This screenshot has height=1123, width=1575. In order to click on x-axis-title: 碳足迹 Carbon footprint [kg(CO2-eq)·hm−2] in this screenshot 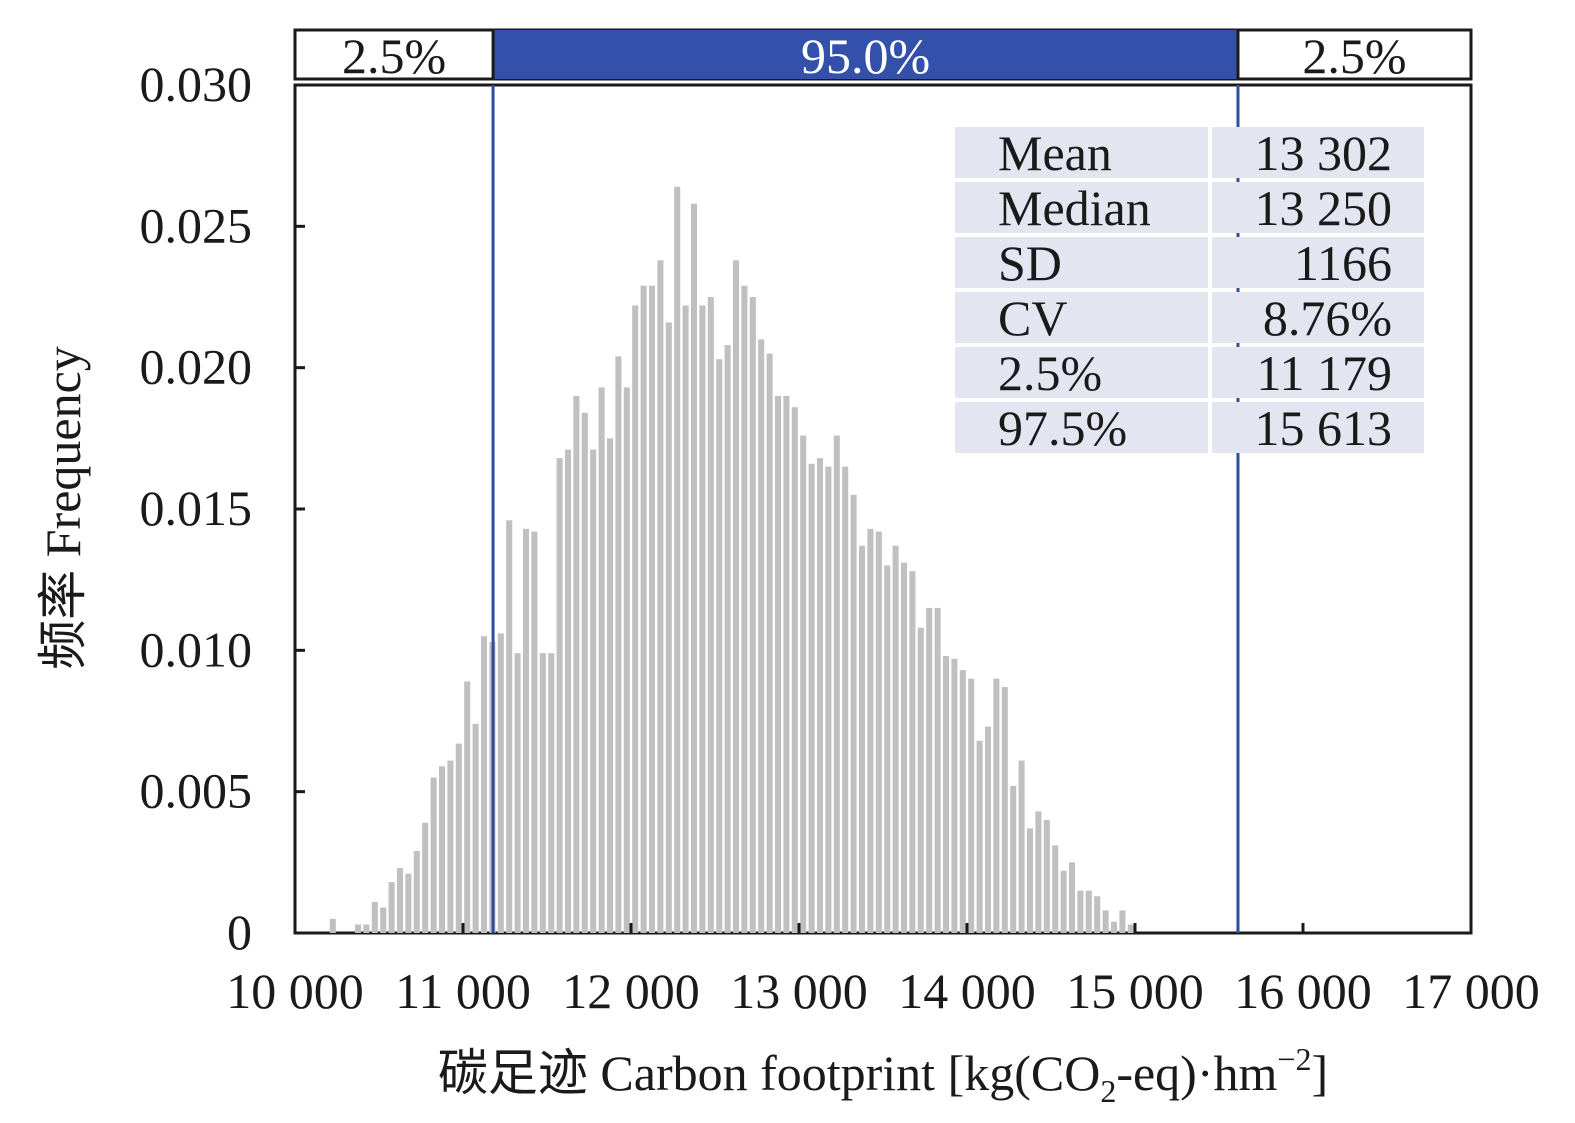, I will do `click(883, 1075)`.